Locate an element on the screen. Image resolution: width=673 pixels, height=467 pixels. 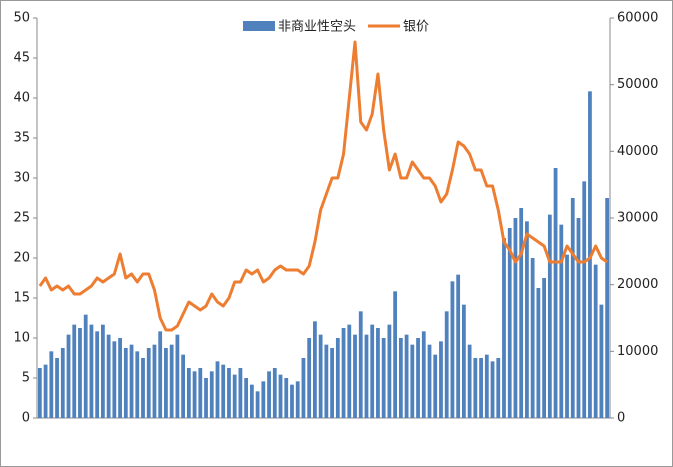
y-tick-label: 45 is located at coordinates (21, 58).